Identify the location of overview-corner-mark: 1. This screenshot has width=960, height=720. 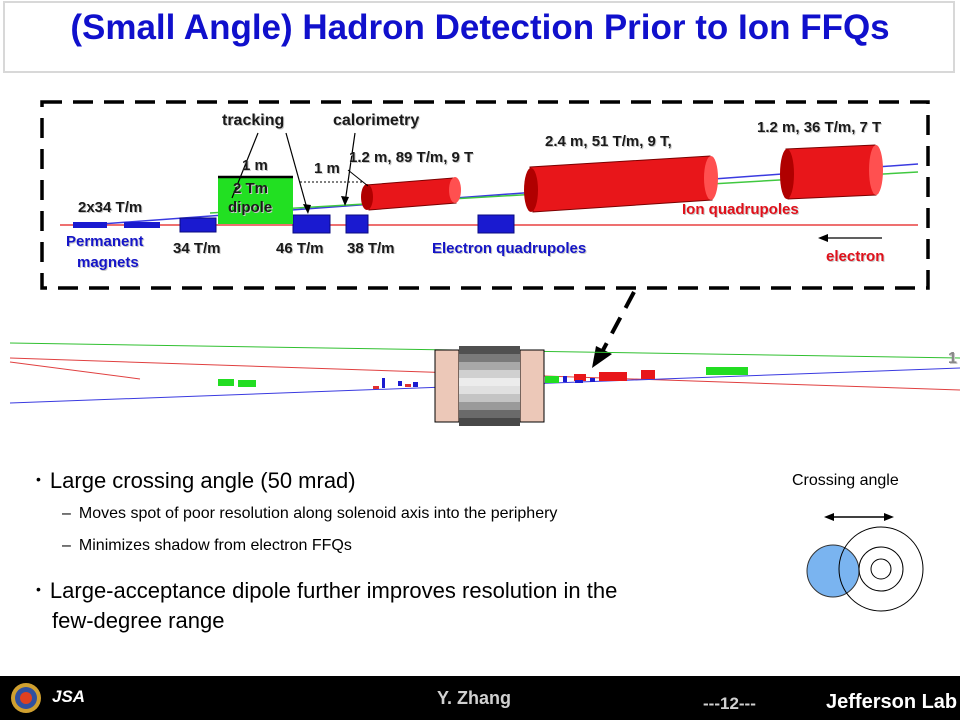
(952, 358).